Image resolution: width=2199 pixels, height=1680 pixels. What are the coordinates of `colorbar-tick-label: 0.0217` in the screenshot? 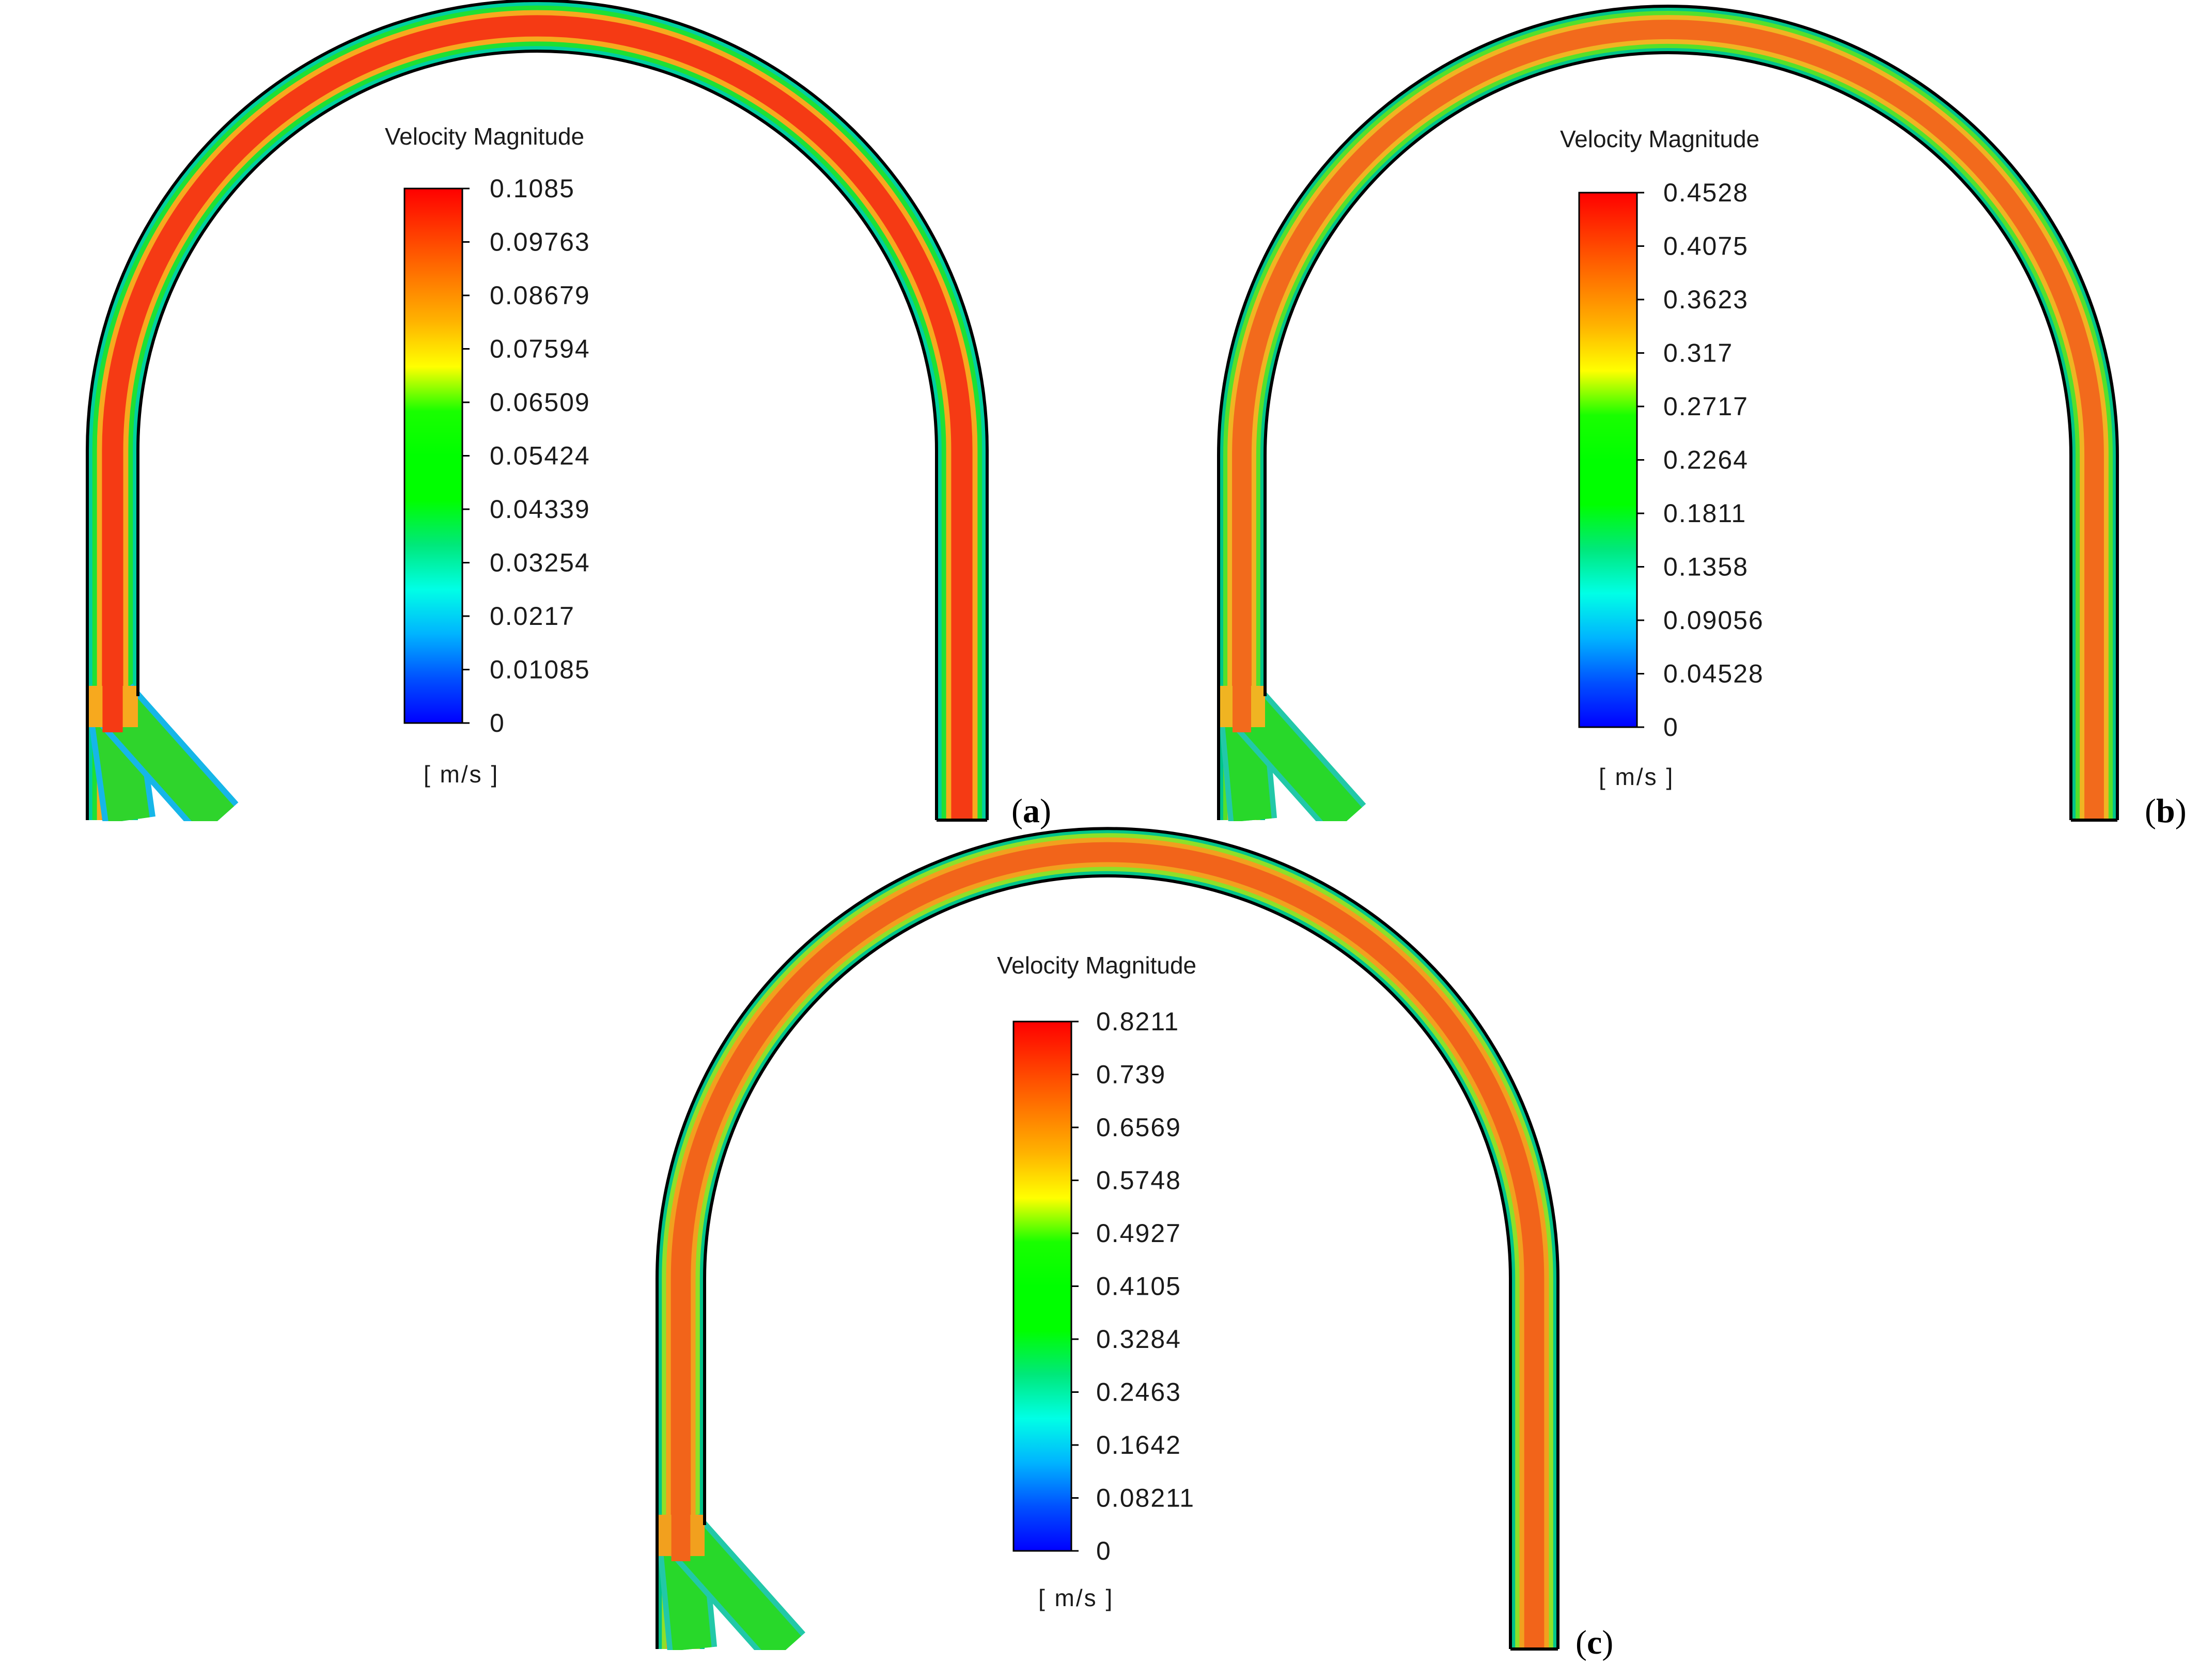 It's located at (533, 616).